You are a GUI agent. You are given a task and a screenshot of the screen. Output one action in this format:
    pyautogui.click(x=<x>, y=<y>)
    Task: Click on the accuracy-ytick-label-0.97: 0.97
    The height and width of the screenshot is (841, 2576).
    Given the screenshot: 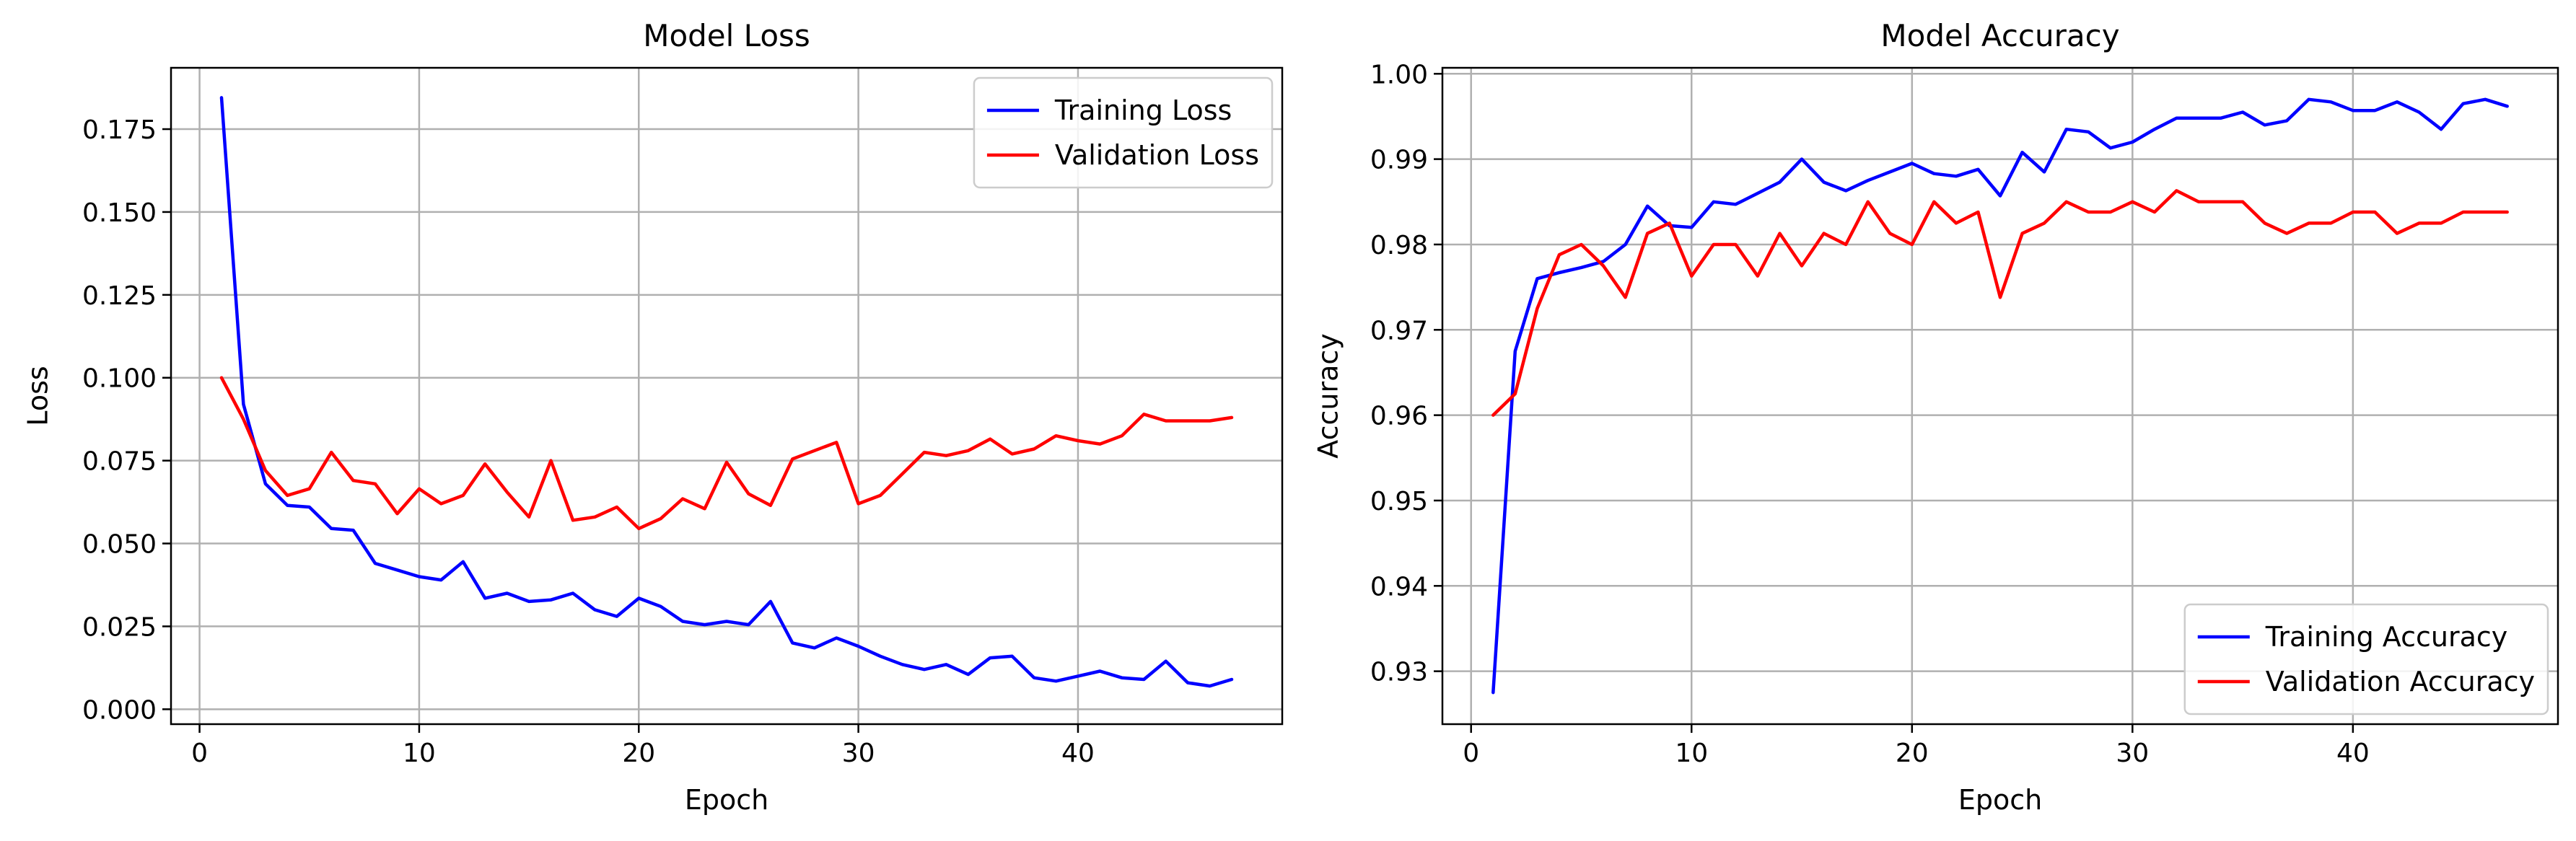 What is the action you would take?
    pyautogui.click(x=1399, y=330)
    